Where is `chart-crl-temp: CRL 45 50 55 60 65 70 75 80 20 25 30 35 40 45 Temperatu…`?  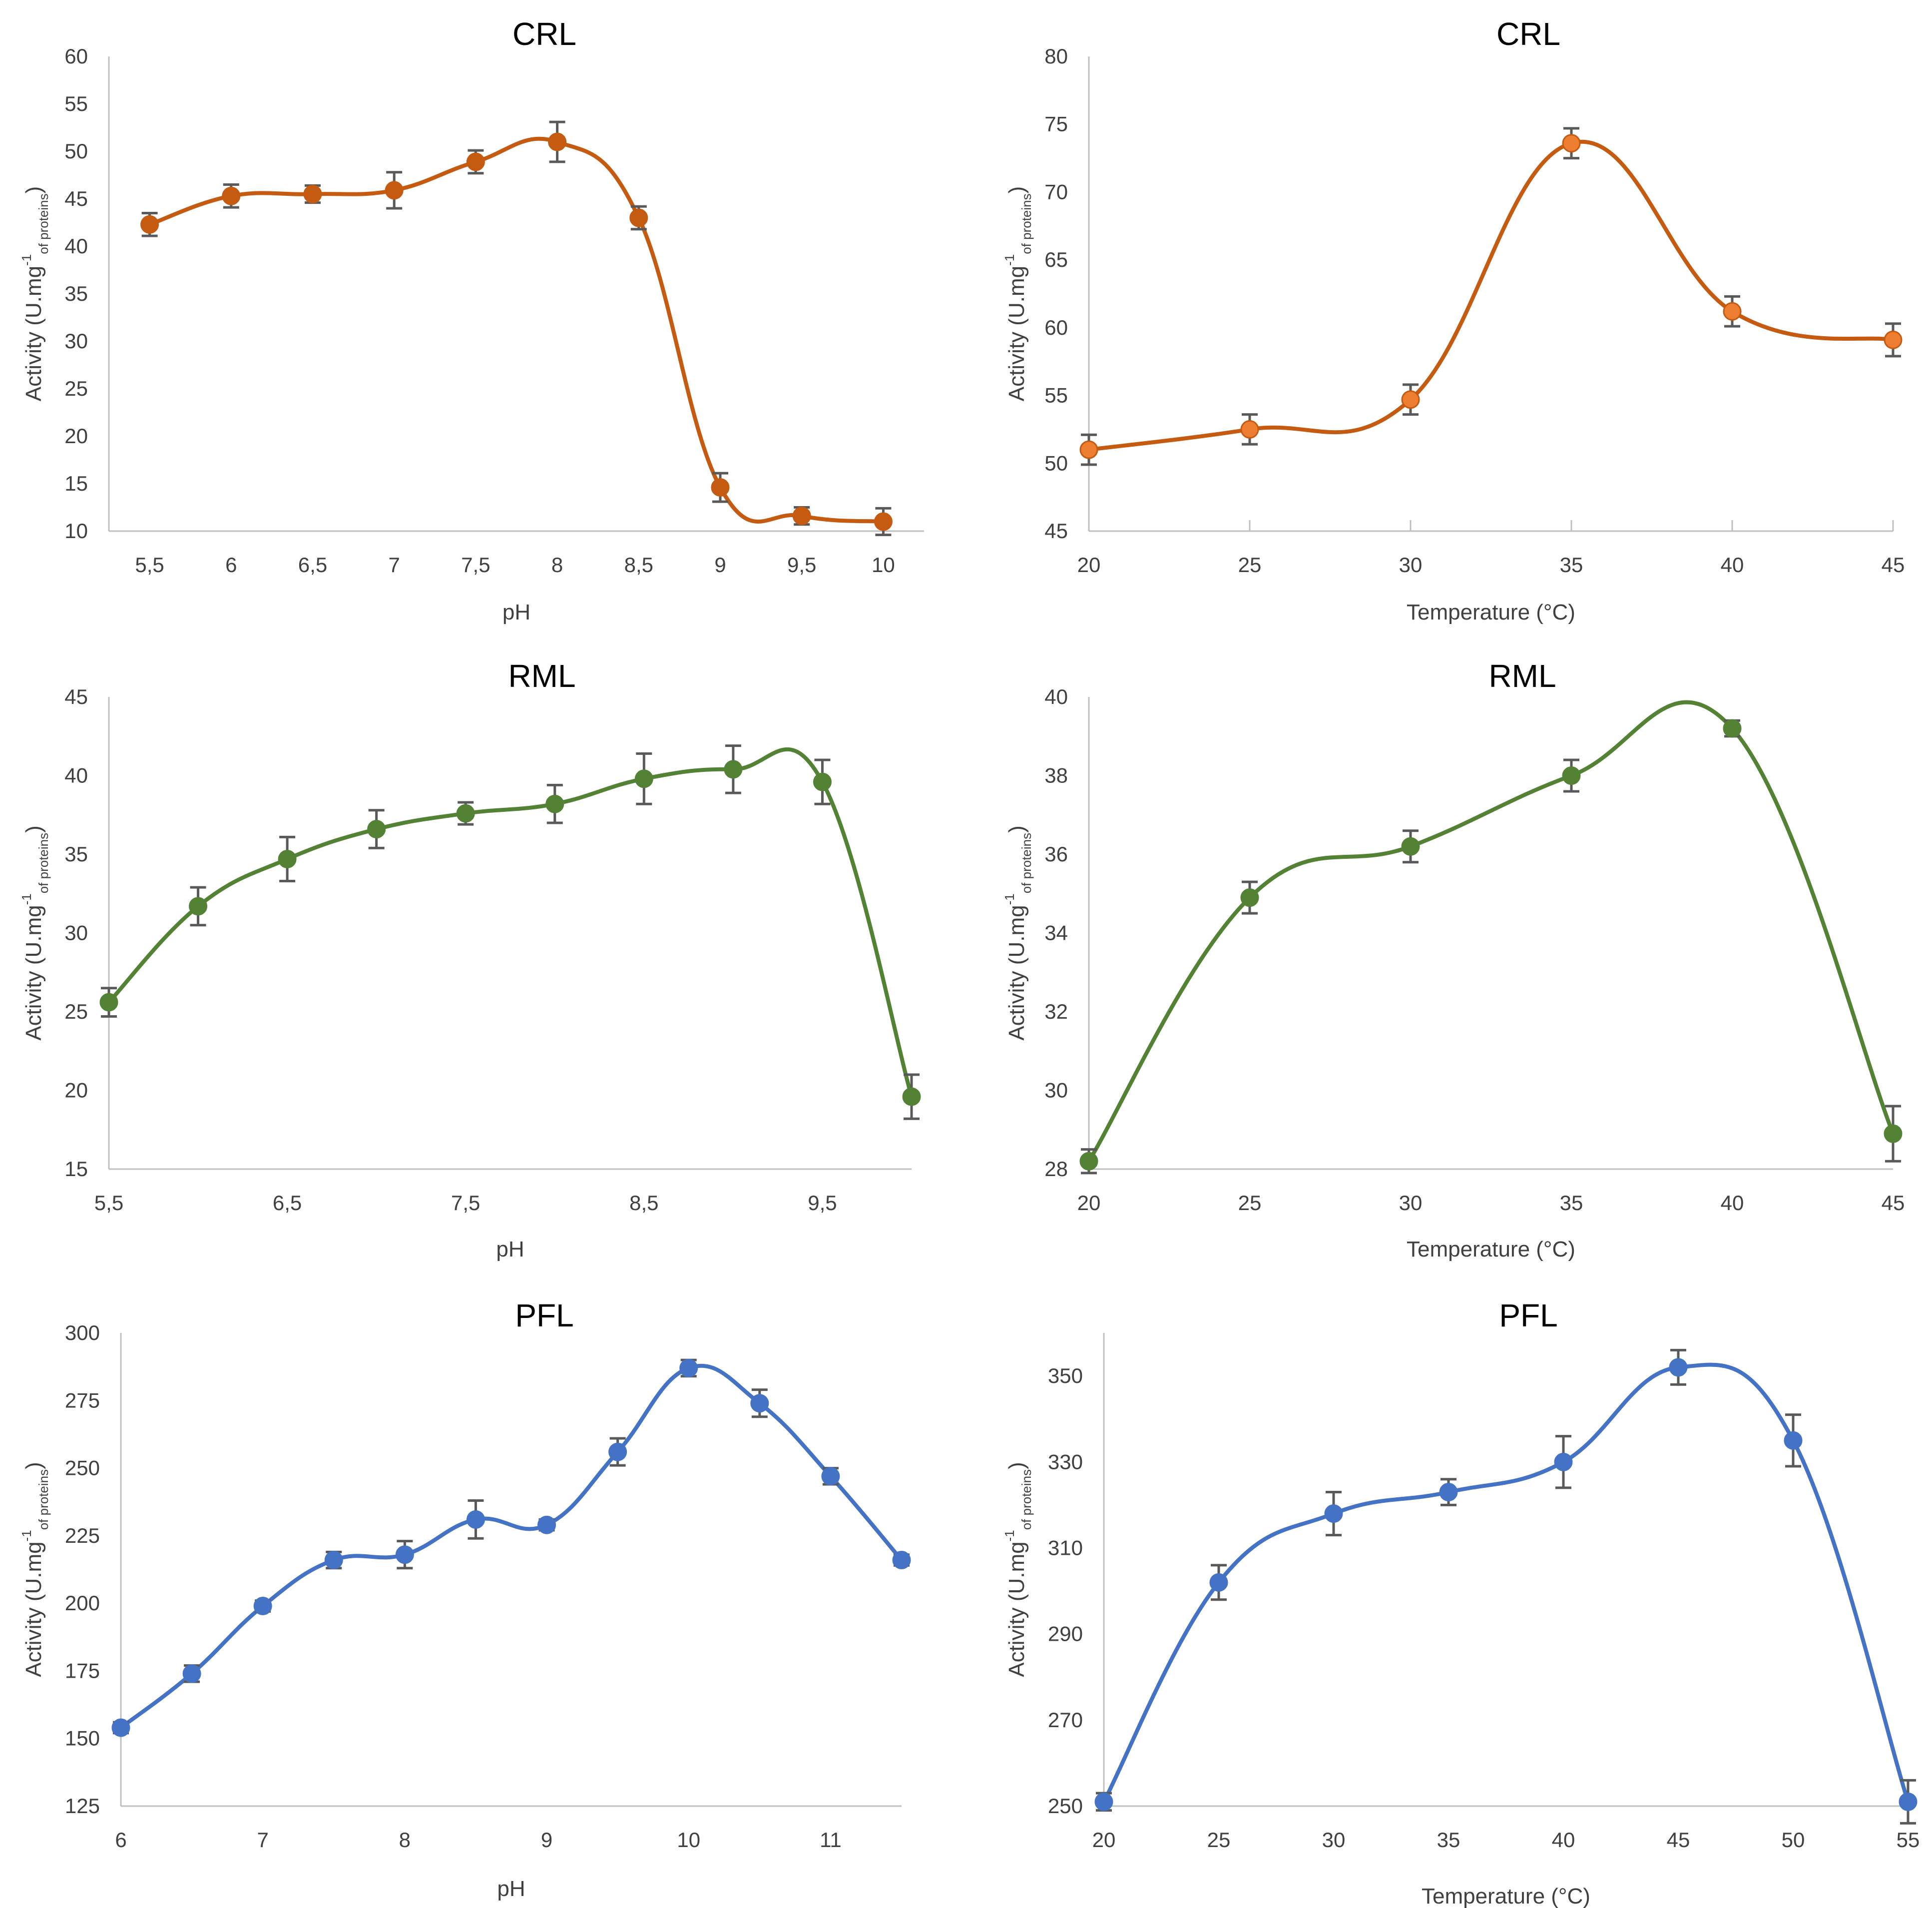
chart-crl-temp: CRL 45 50 55 60 65 70 75 80 20 25 30 35 40 45 Temperatu… is located at coordinates (1453, 320).